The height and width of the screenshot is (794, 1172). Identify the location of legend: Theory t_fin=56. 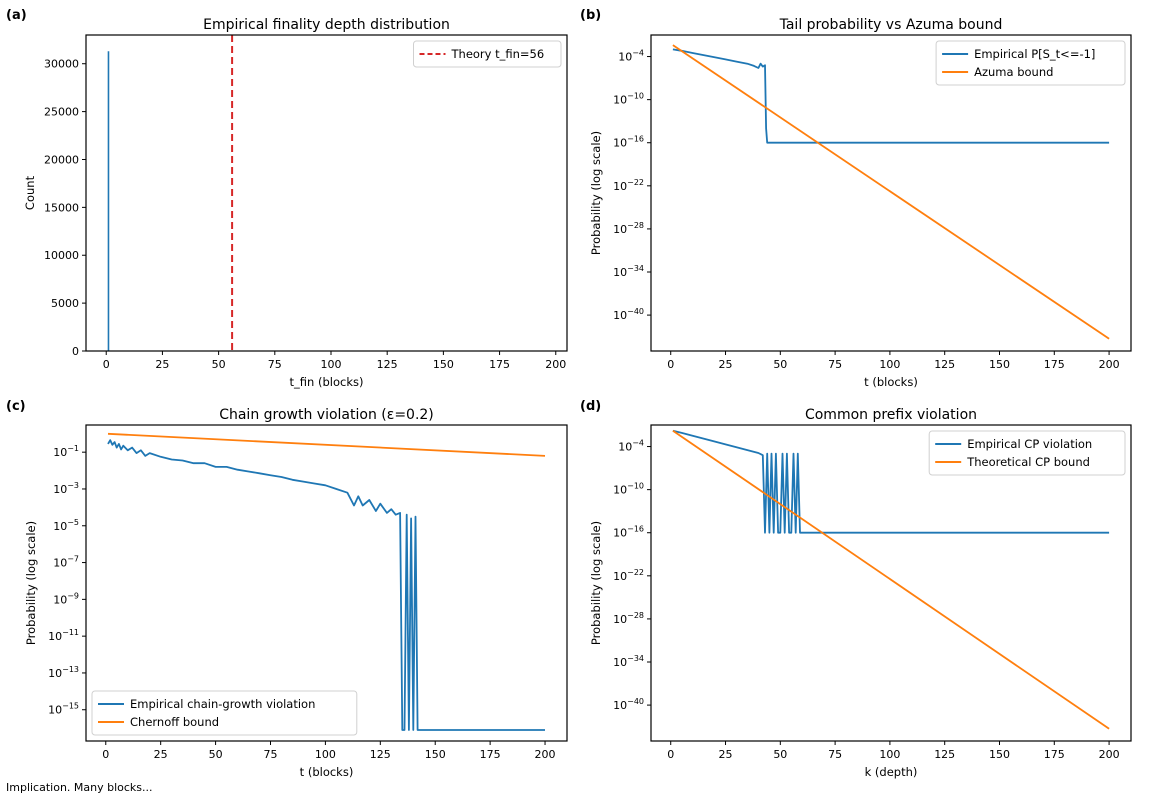
(487, 54).